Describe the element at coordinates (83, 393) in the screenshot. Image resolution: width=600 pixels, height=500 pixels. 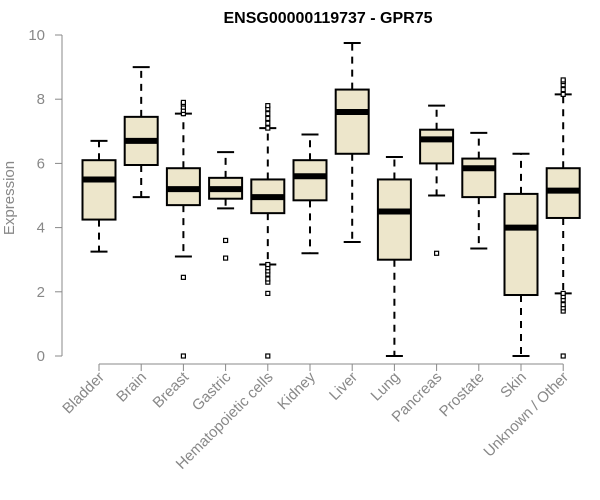
I see `x-tick-label: Bladder` at that location.